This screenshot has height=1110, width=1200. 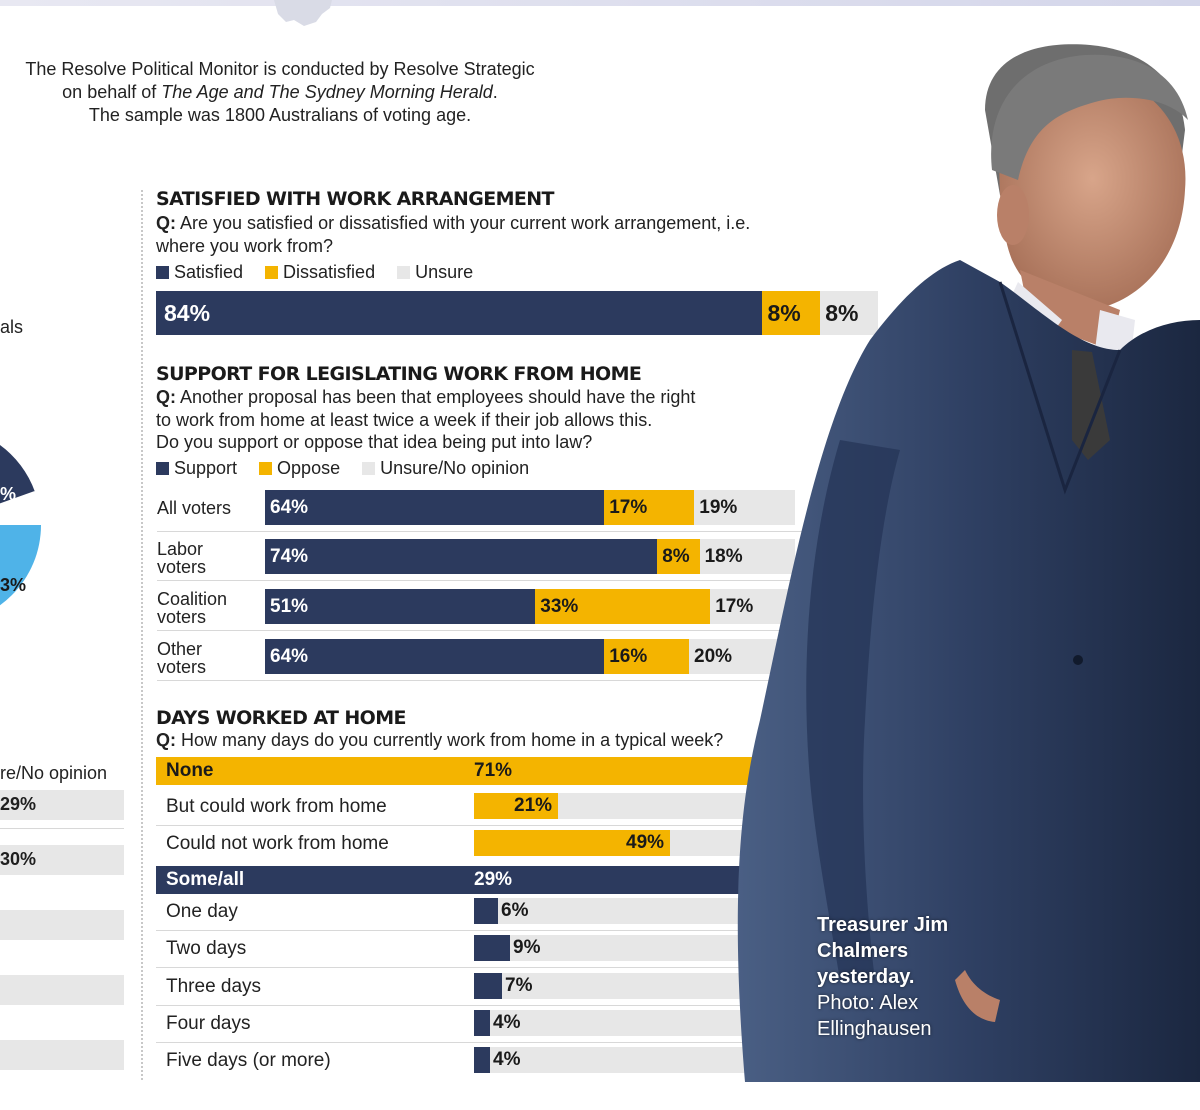 I want to click on day-label-could-not-work-from-home: Could not work from home, so click(x=277, y=843).